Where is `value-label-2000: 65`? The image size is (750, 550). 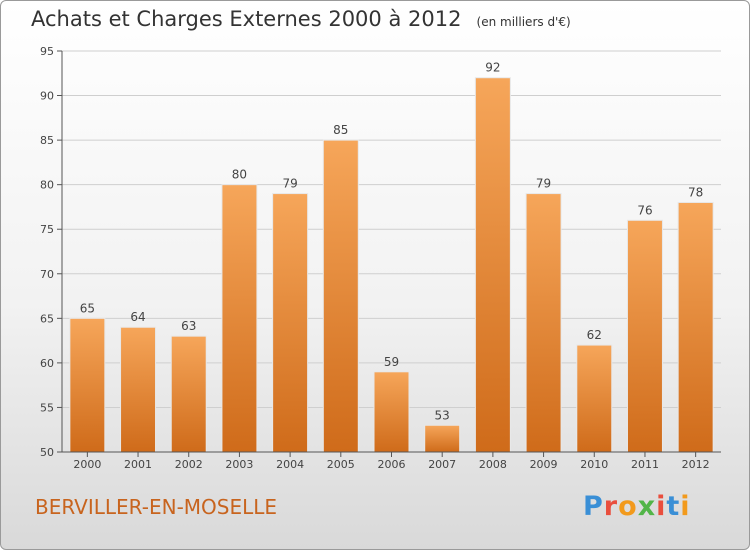
value-label-2000: 65 is located at coordinates (87, 308).